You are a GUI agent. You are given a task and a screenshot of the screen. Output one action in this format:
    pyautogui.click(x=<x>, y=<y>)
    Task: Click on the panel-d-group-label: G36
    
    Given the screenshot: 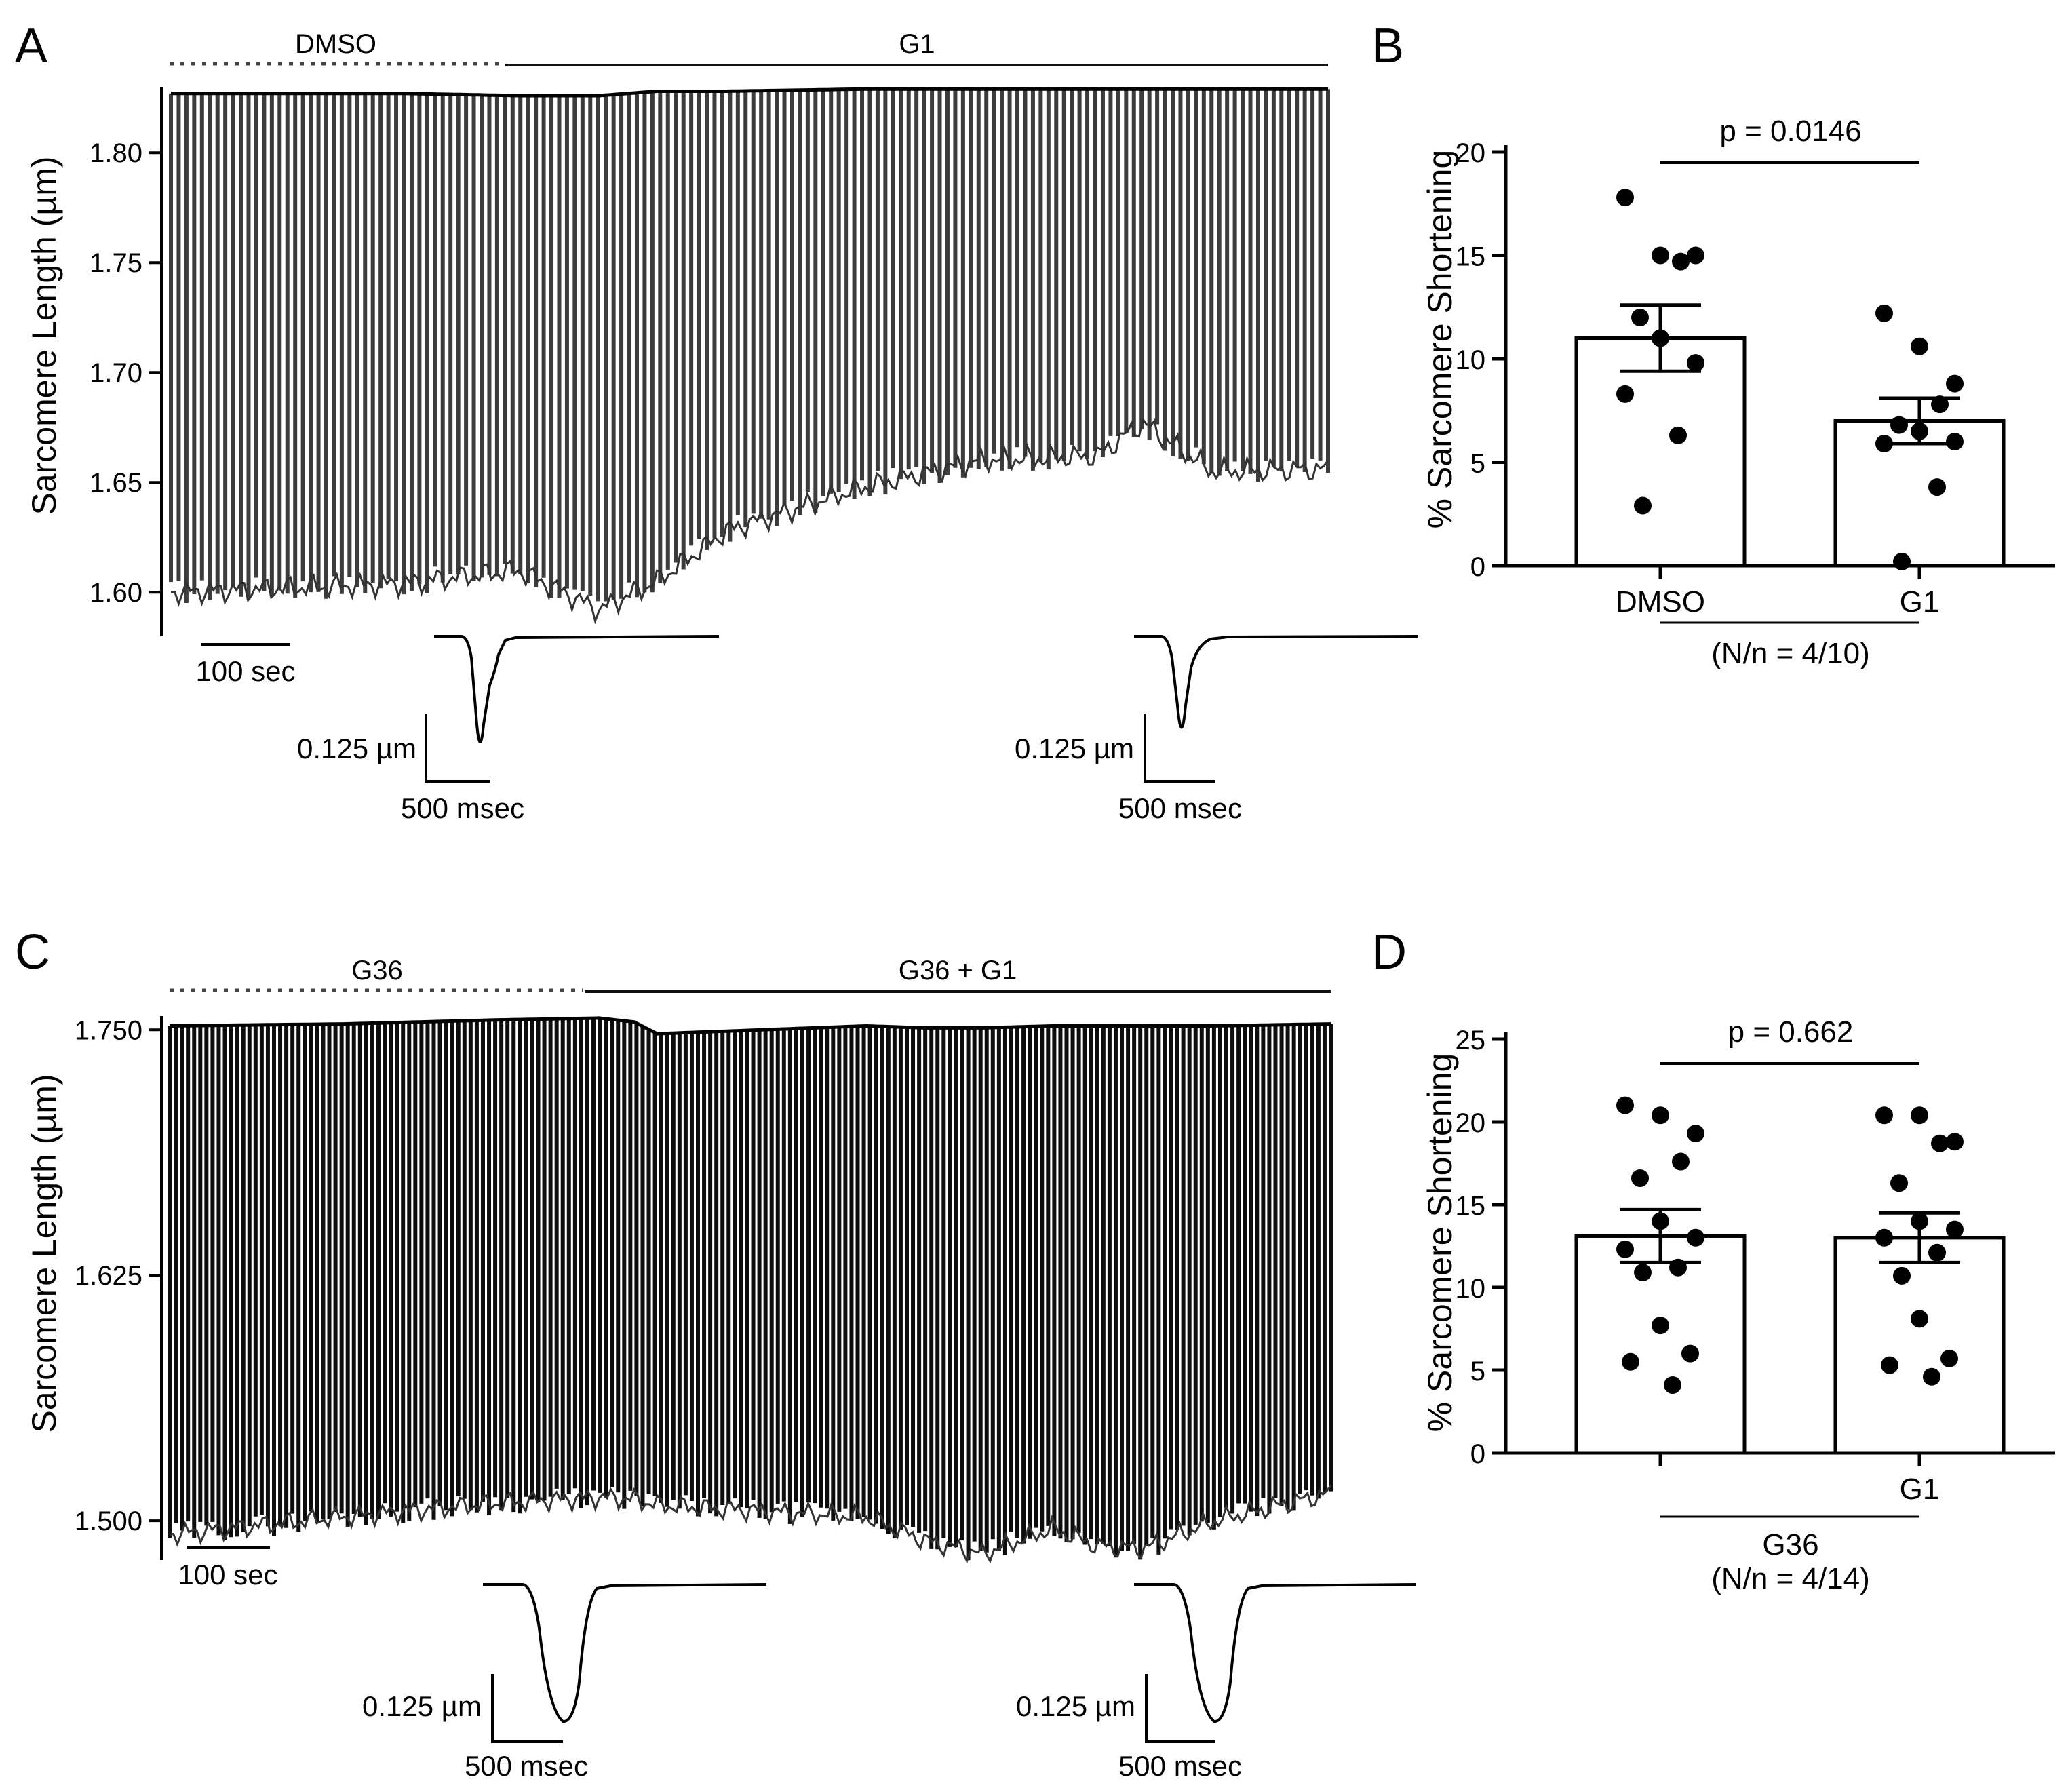 What is the action you would take?
    pyautogui.click(x=1790, y=1545)
    